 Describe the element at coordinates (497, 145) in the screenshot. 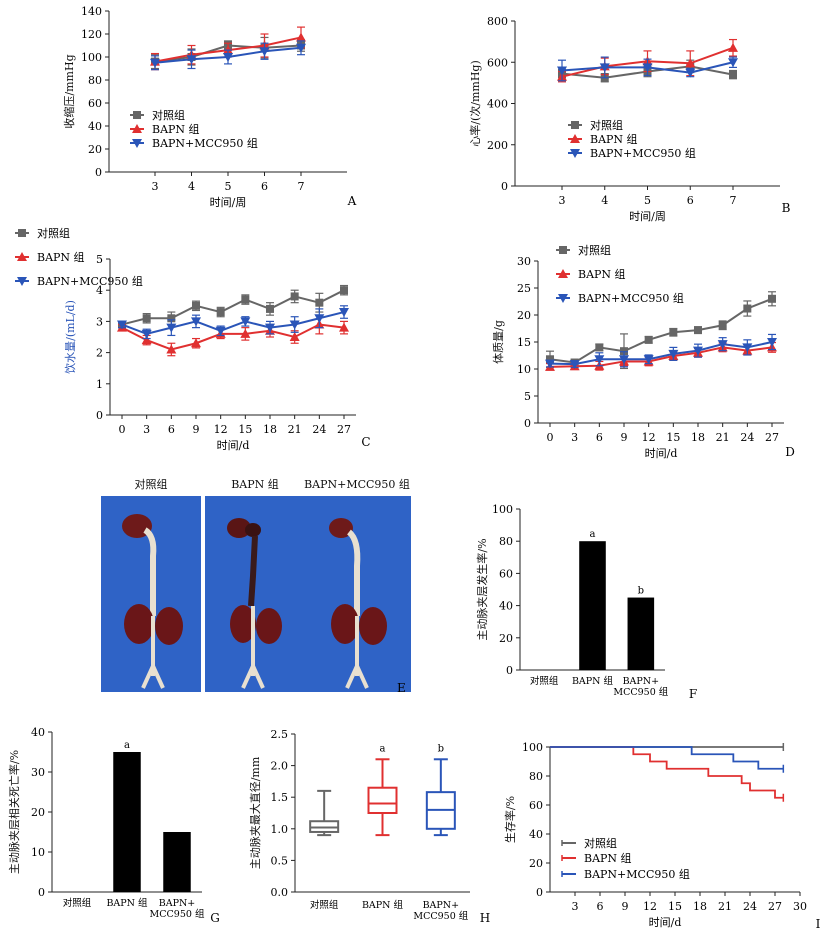

I see `y-tick-label: 200` at that location.